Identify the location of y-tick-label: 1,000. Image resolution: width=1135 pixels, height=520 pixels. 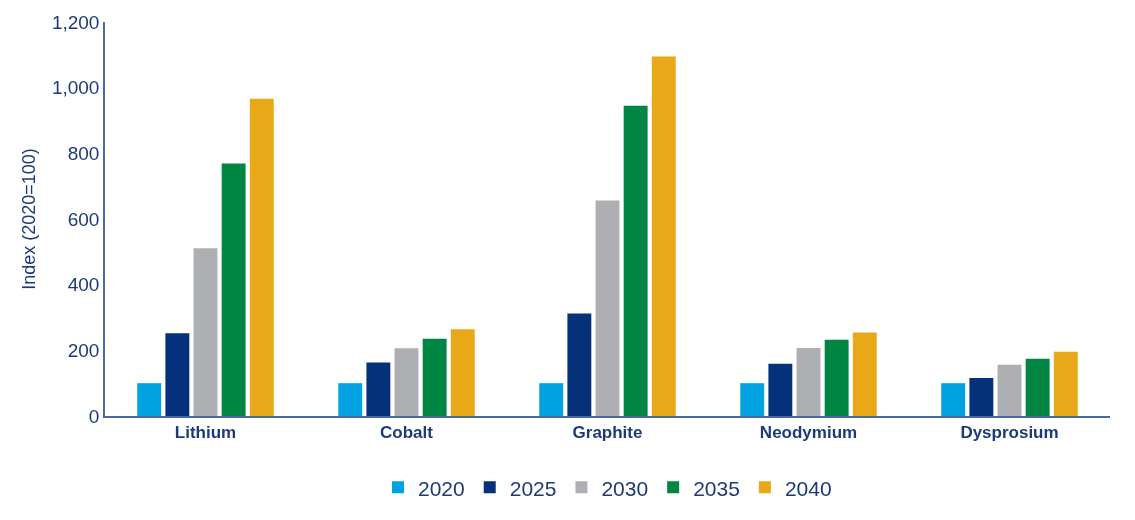
(75, 88).